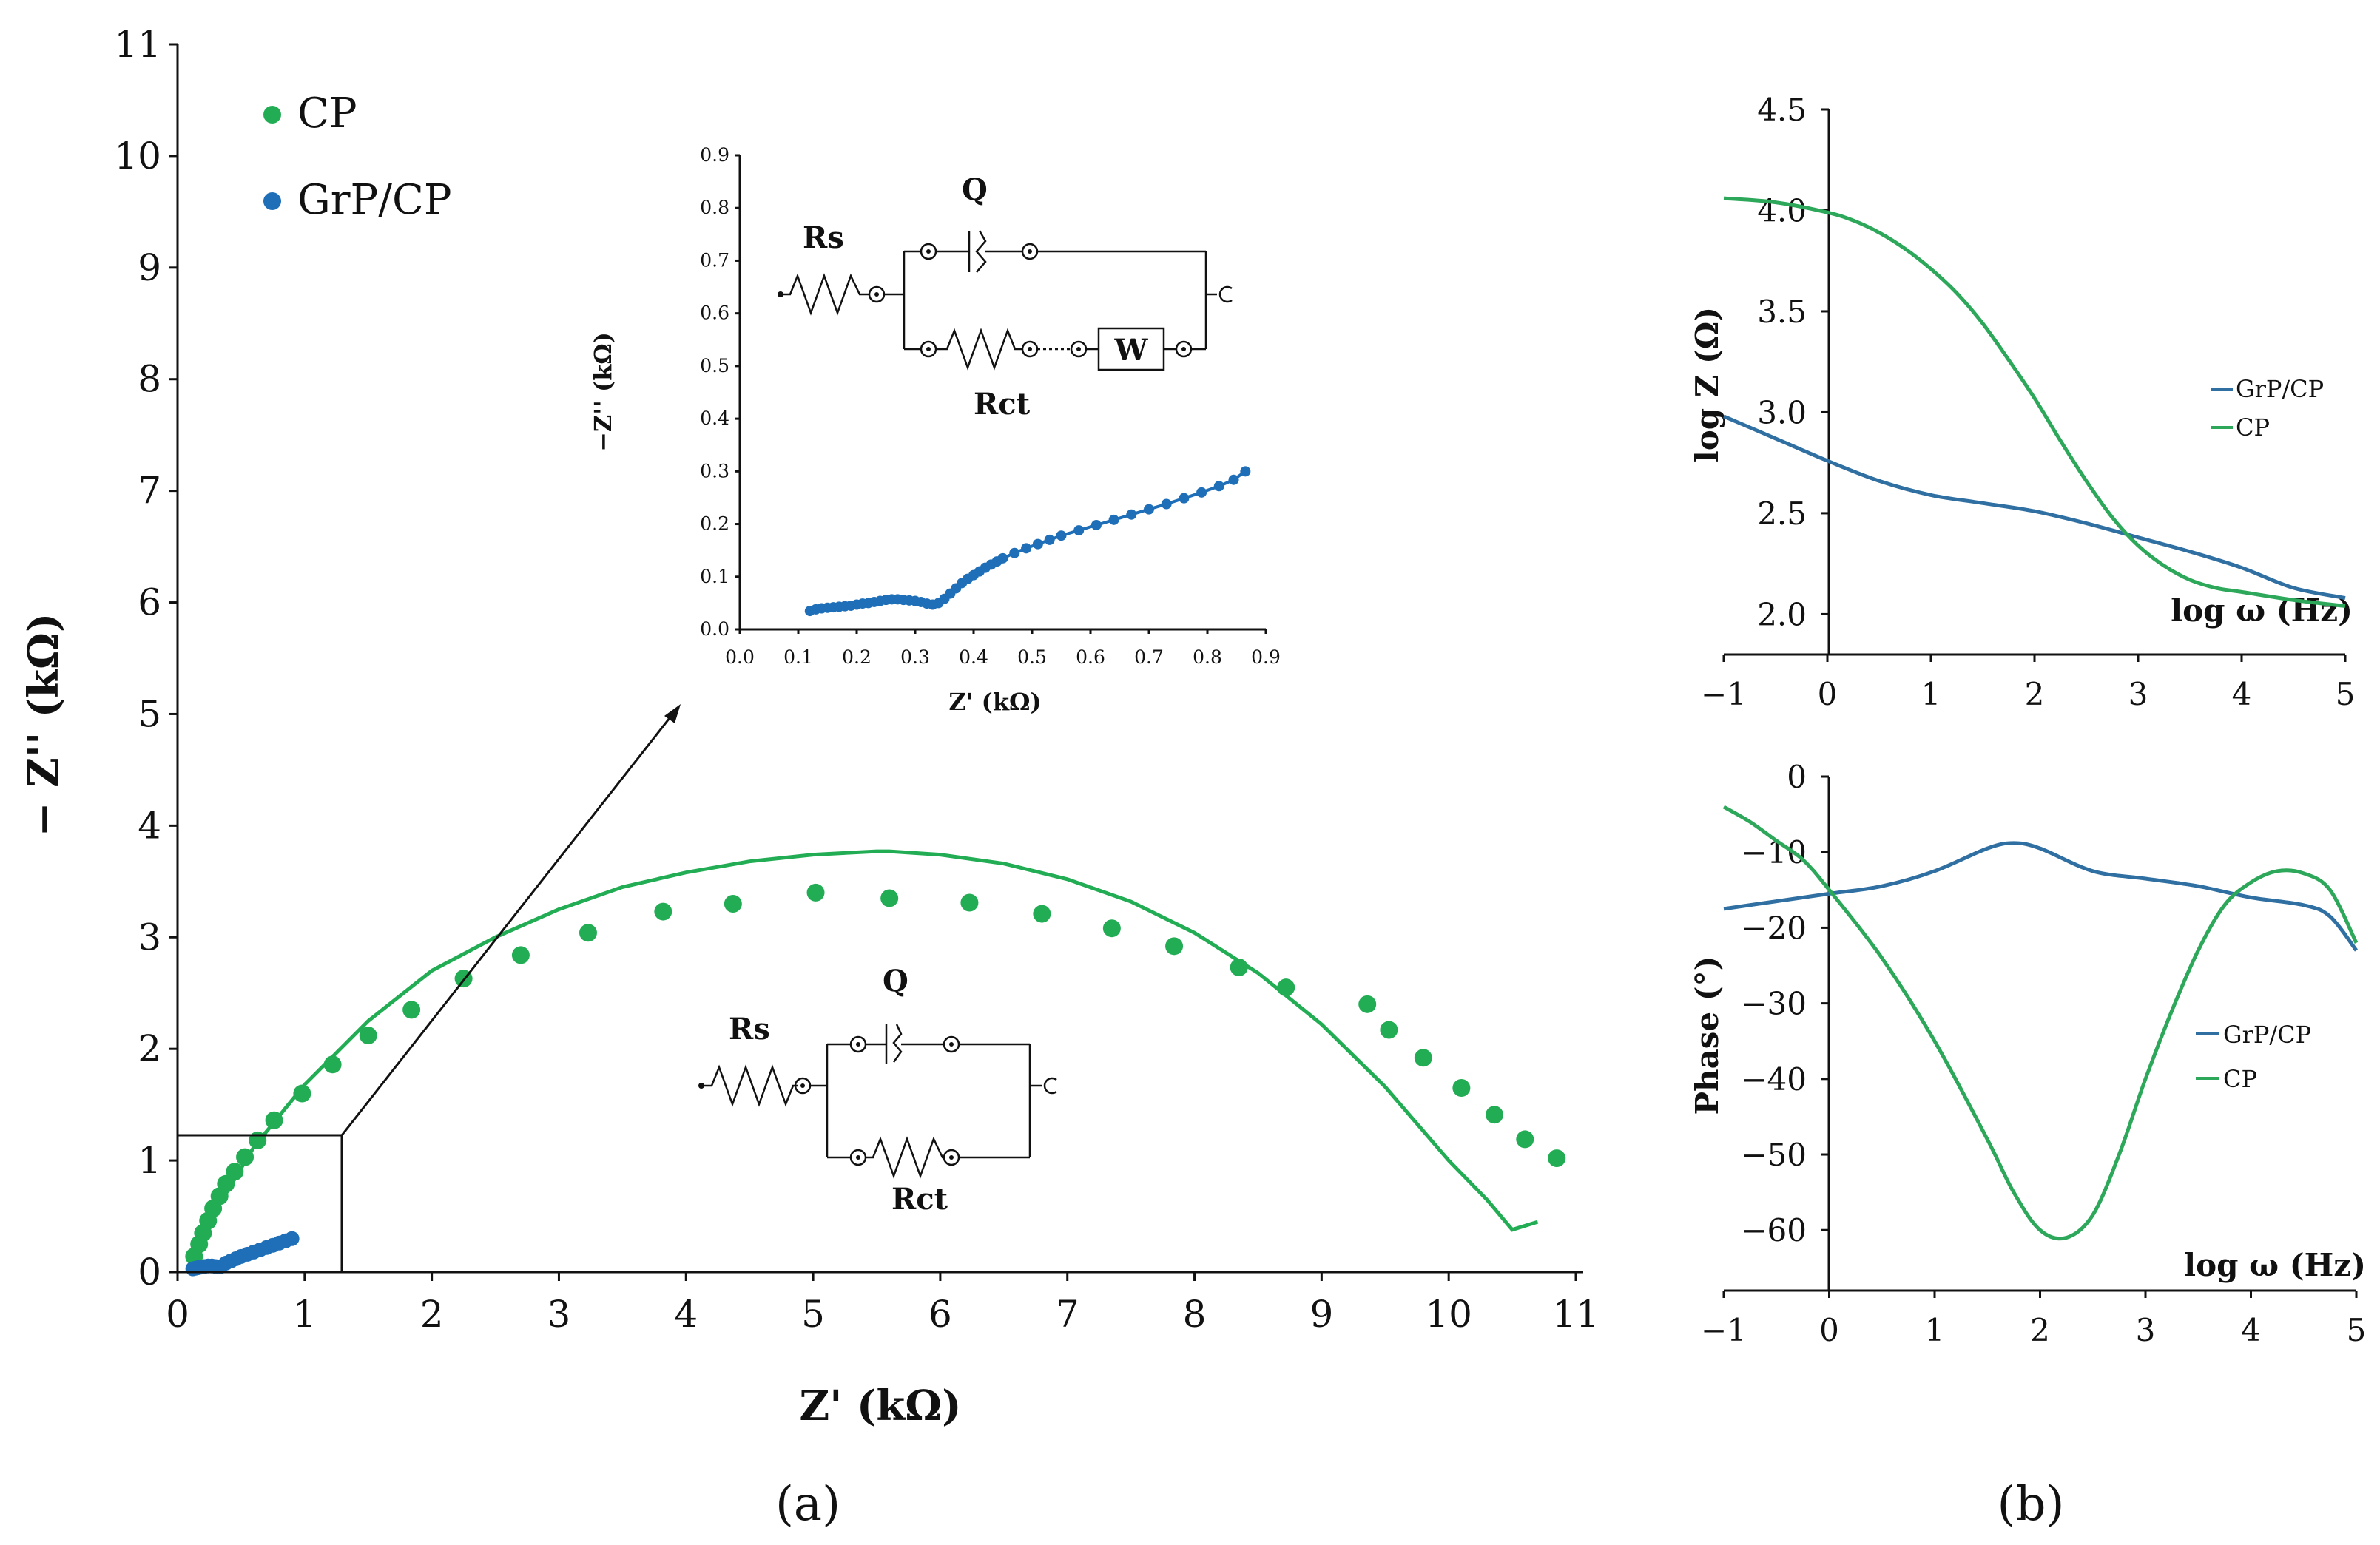  What do you see at coordinates (974, 657) in the screenshot?
I see `inset-x-tick-label: 0.4` at bounding box center [974, 657].